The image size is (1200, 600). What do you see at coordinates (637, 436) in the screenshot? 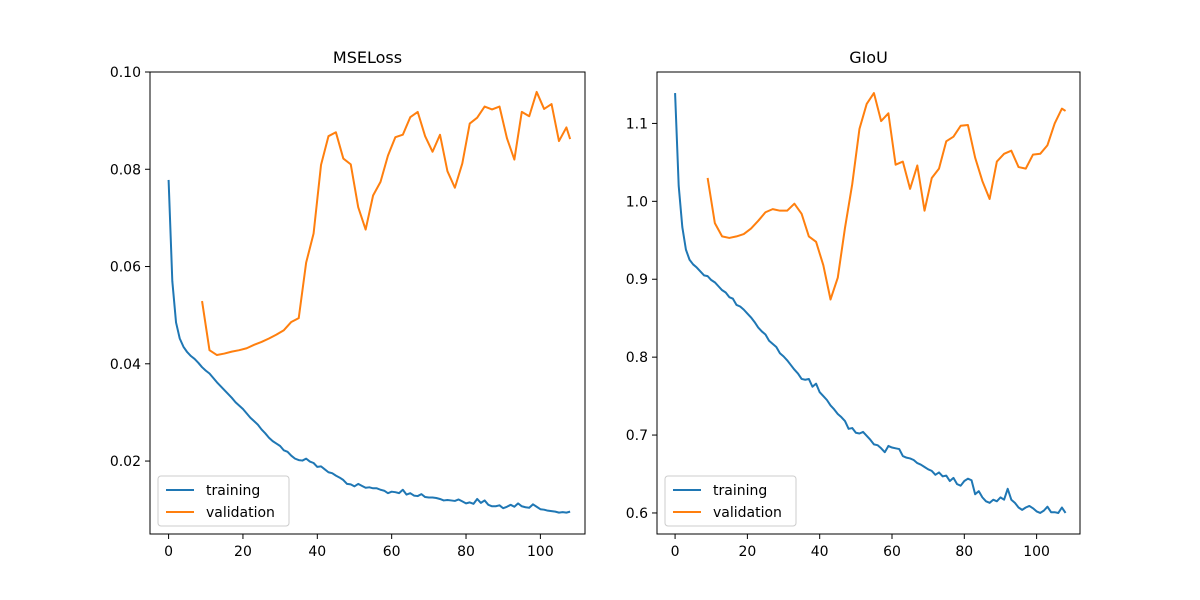
I see `y-tick-label: 0.7` at bounding box center [637, 436].